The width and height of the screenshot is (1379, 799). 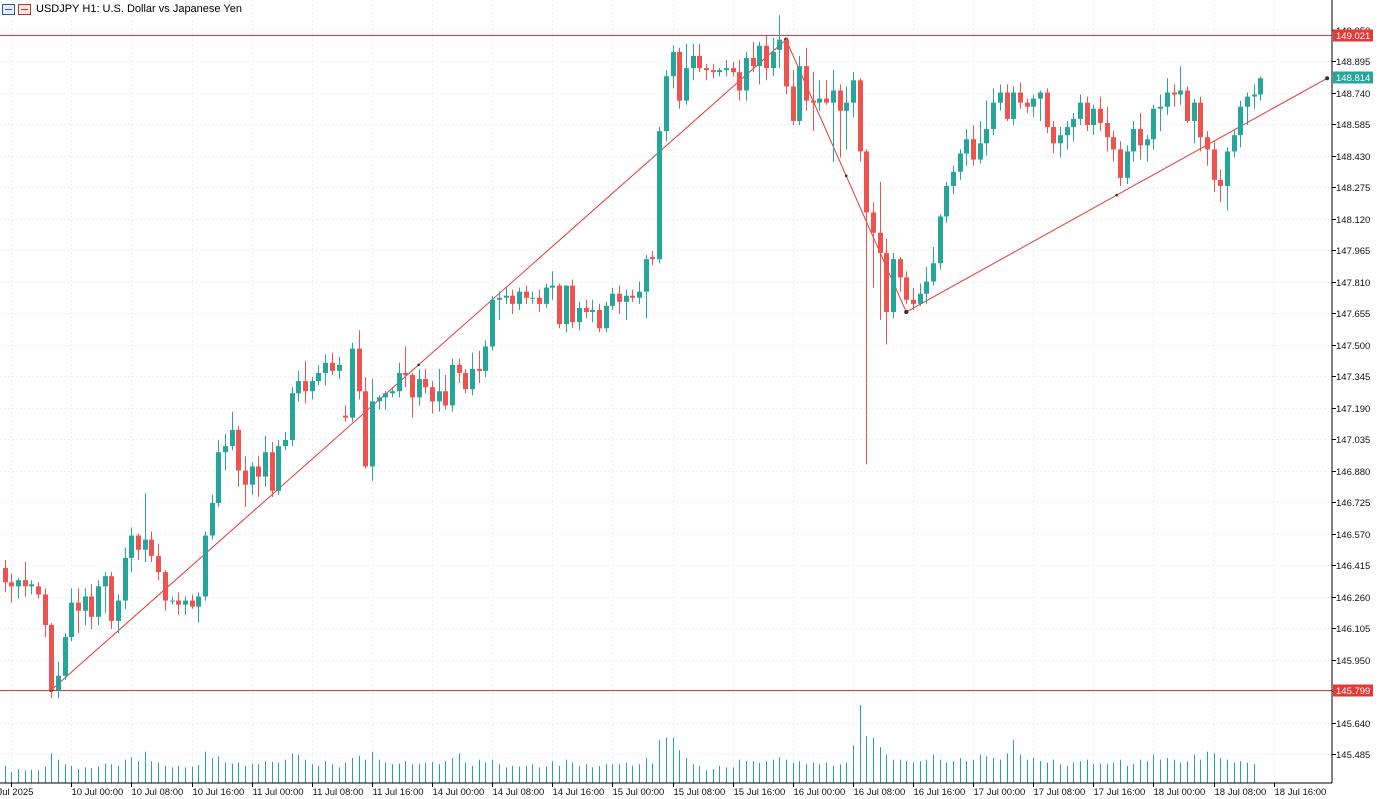 What do you see at coordinates (24, 9) in the screenshot?
I see `chart-window-icon` at bounding box center [24, 9].